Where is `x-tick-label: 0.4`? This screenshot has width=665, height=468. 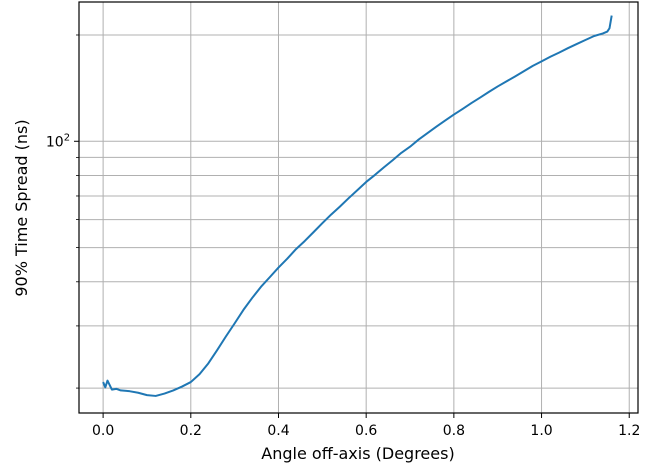
x-tick-label: 0.4 is located at coordinates (278, 431).